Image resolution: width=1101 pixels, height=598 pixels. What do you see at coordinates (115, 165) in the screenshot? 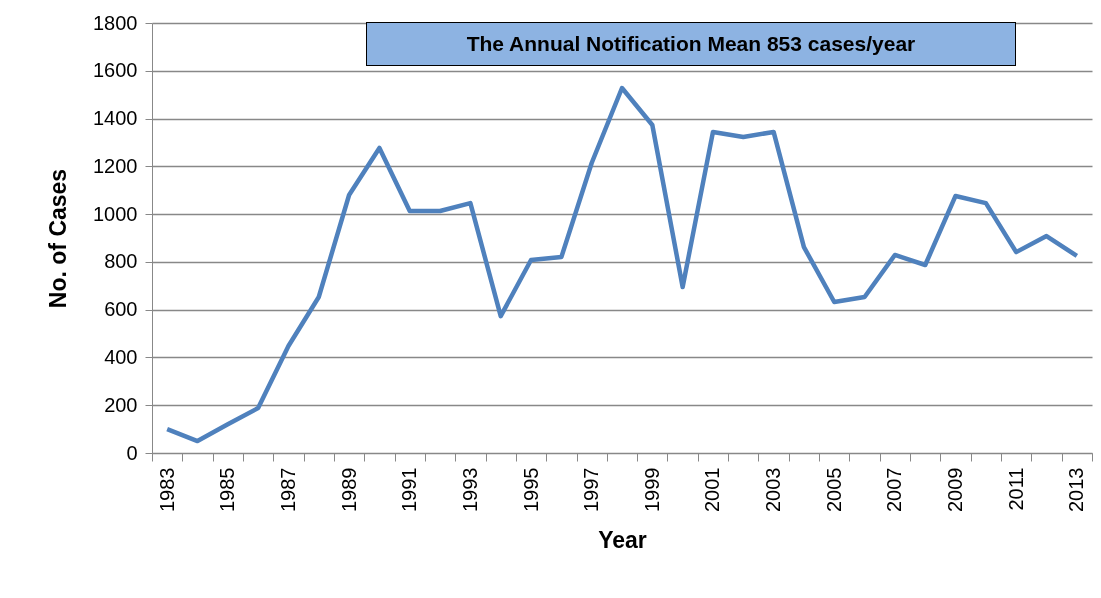
I see `y-tick-label: 1200` at bounding box center [115, 165].